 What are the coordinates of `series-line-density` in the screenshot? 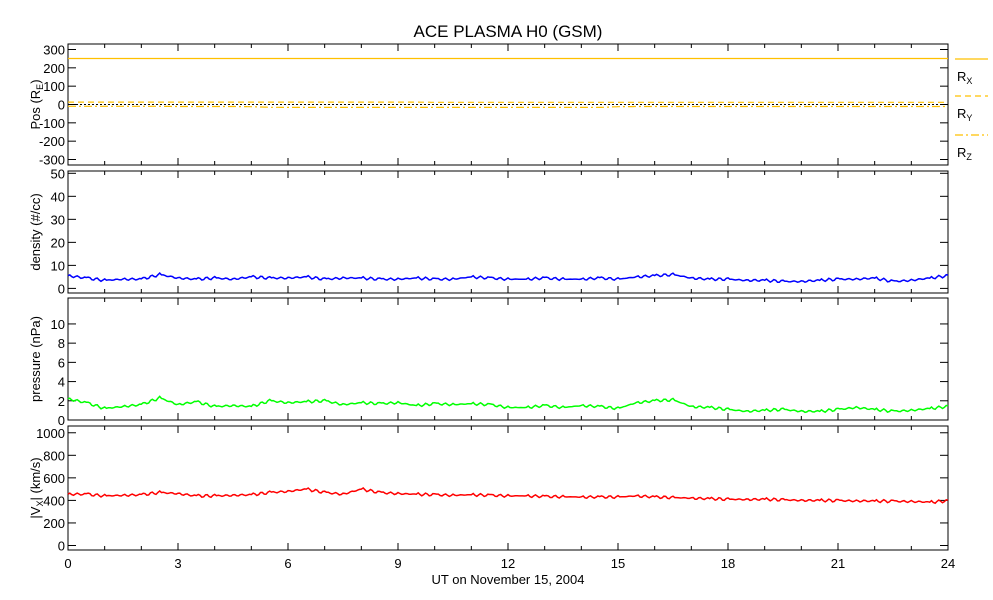 It's located at (508, 278).